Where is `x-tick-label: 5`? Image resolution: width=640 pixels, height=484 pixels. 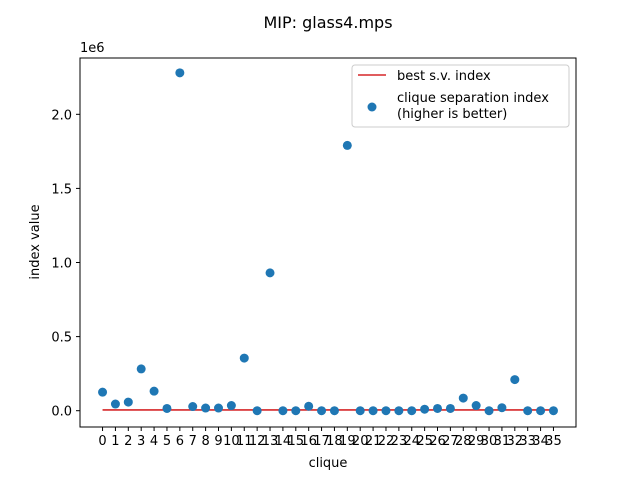 x-tick-label: 5 is located at coordinates (167, 441).